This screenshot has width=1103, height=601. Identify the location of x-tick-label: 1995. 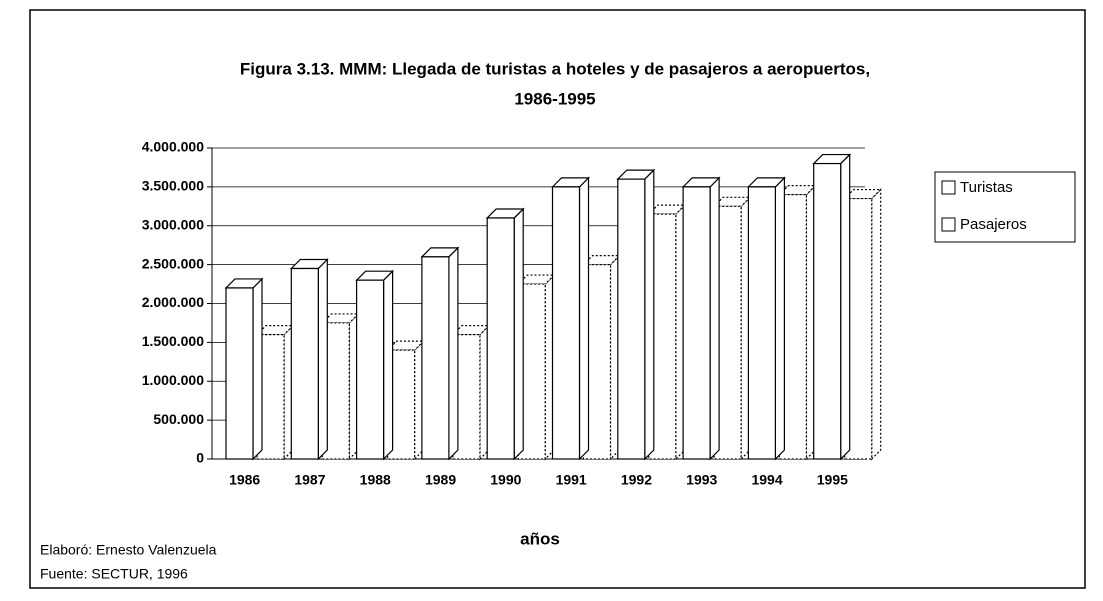
(832, 480).